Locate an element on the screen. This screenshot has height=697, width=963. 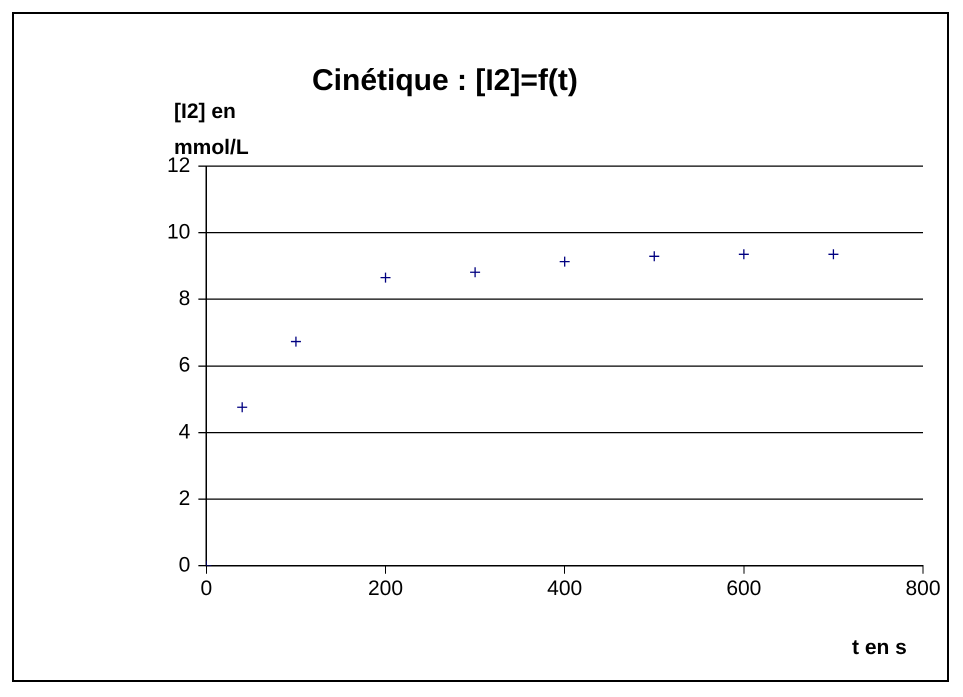
y-tick-label: 4 is located at coordinates (184, 432).